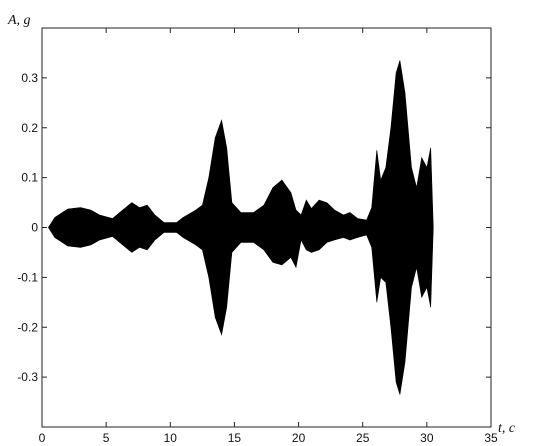  I want to click on y-tick-label: -0.3, so click(27, 377).